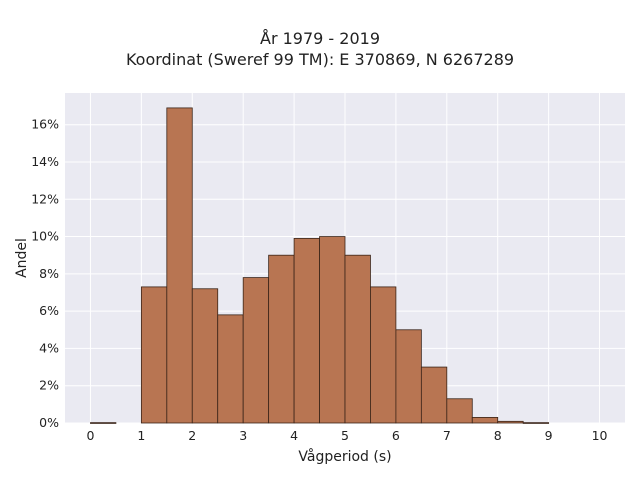 The height and width of the screenshot is (480, 640). Describe the element at coordinates (549, 435) in the screenshot. I see `x-tick-label: 9` at that location.